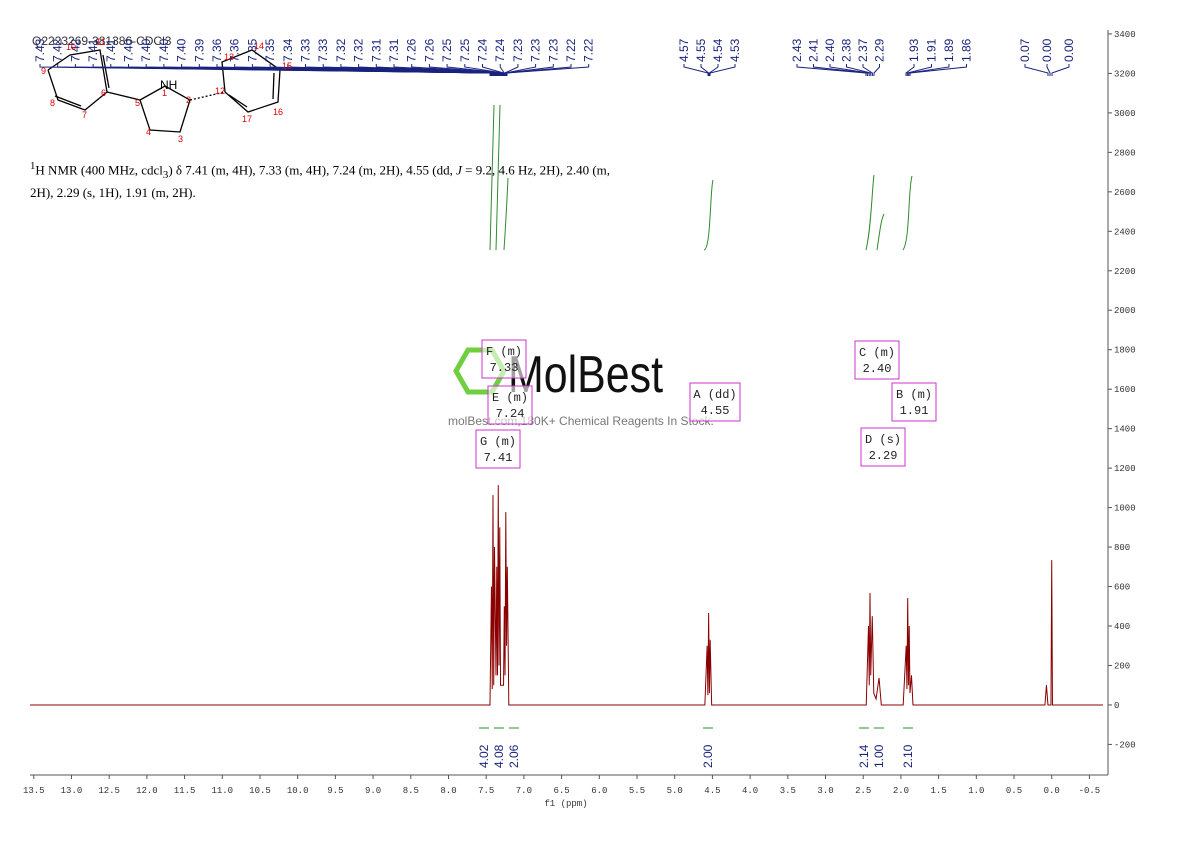 This screenshot has height=841, width=1190. I want to click on x-tick-label: 4.0, so click(750, 791).